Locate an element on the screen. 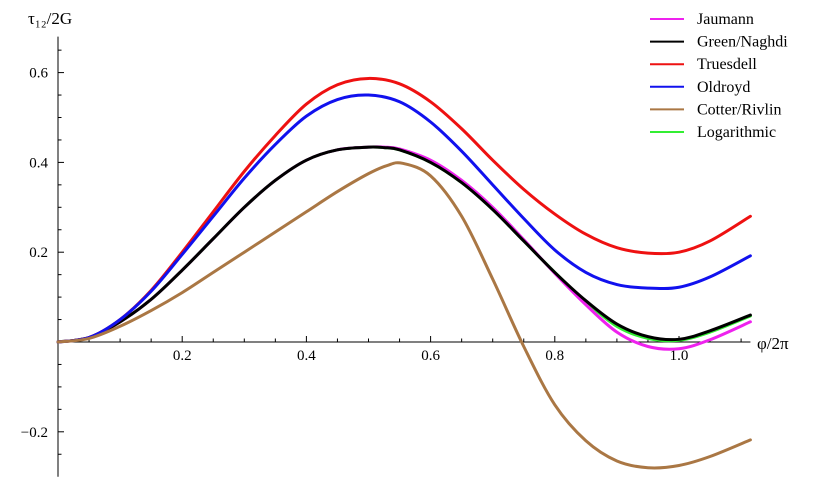 The height and width of the screenshot is (490, 823). legend-item: Logarithmic is located at coordinates (713, 132).